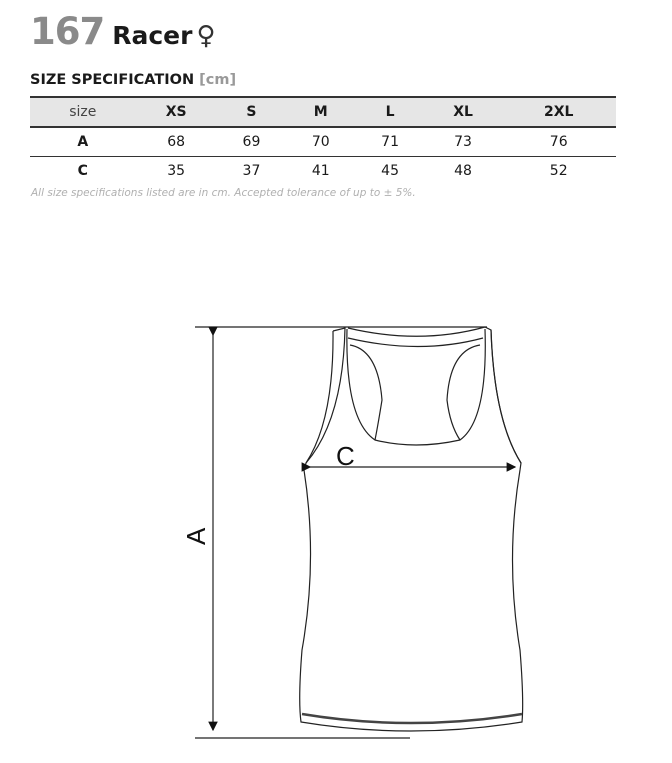 Image resolution: width=672 pixels, height=763 pixels. I want to click on header-cell: M, so click(321, 112).